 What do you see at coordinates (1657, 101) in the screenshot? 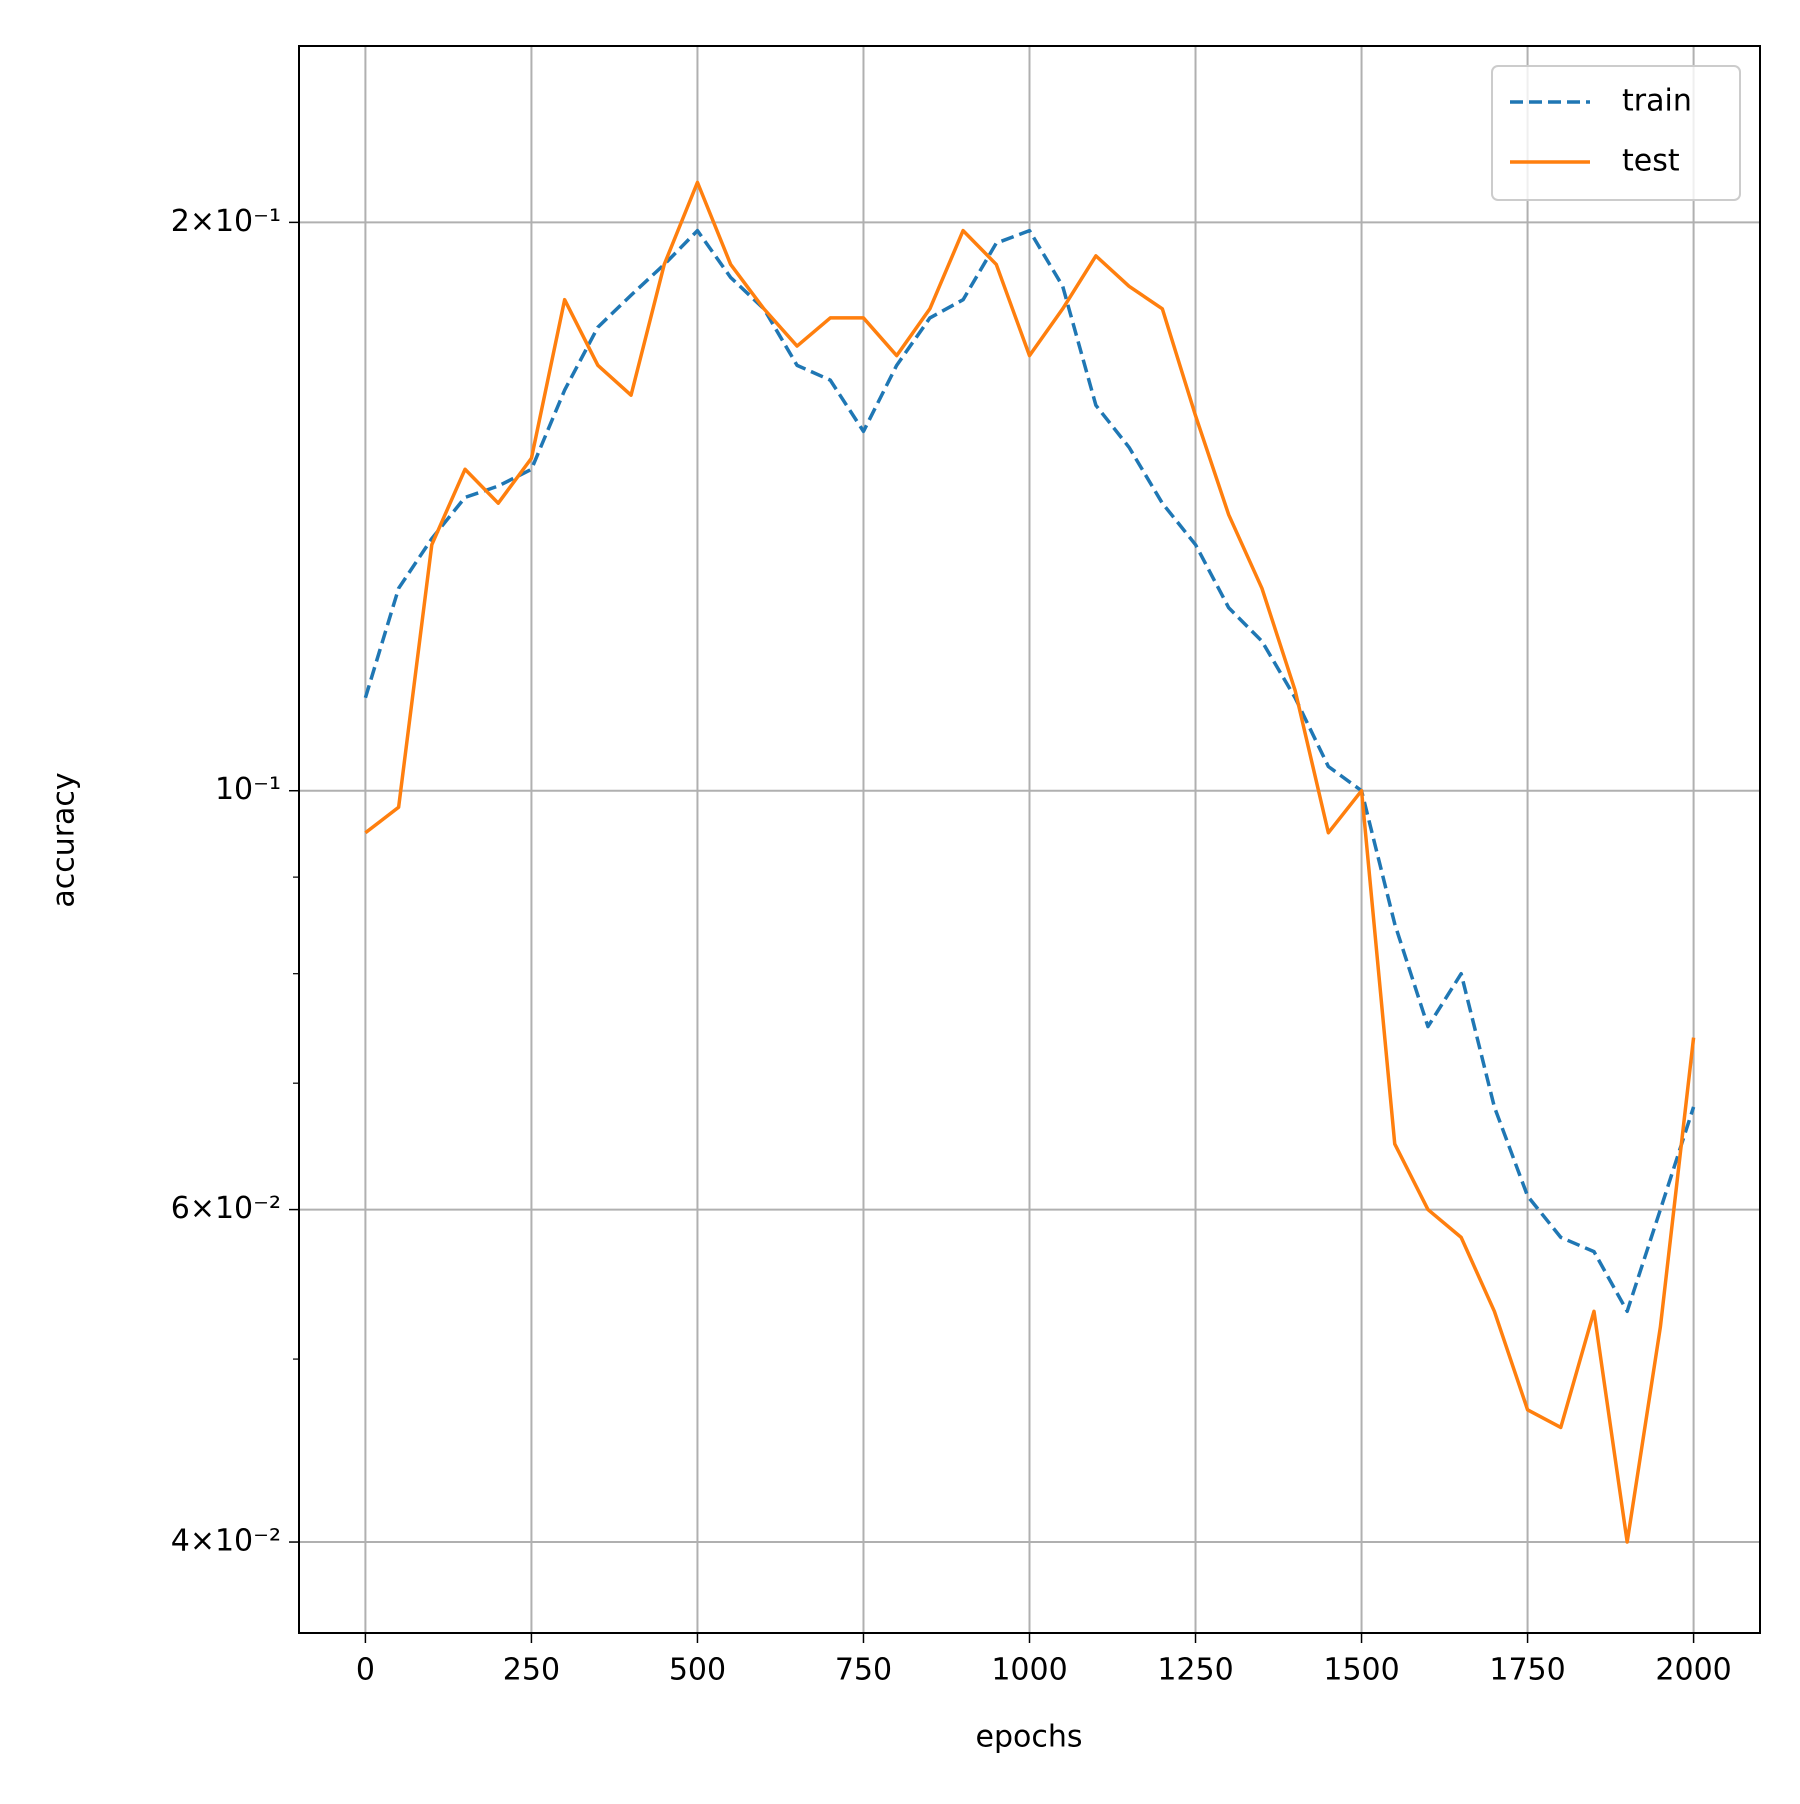
I see `legend-label: train` at bounding box center [1657, 101].